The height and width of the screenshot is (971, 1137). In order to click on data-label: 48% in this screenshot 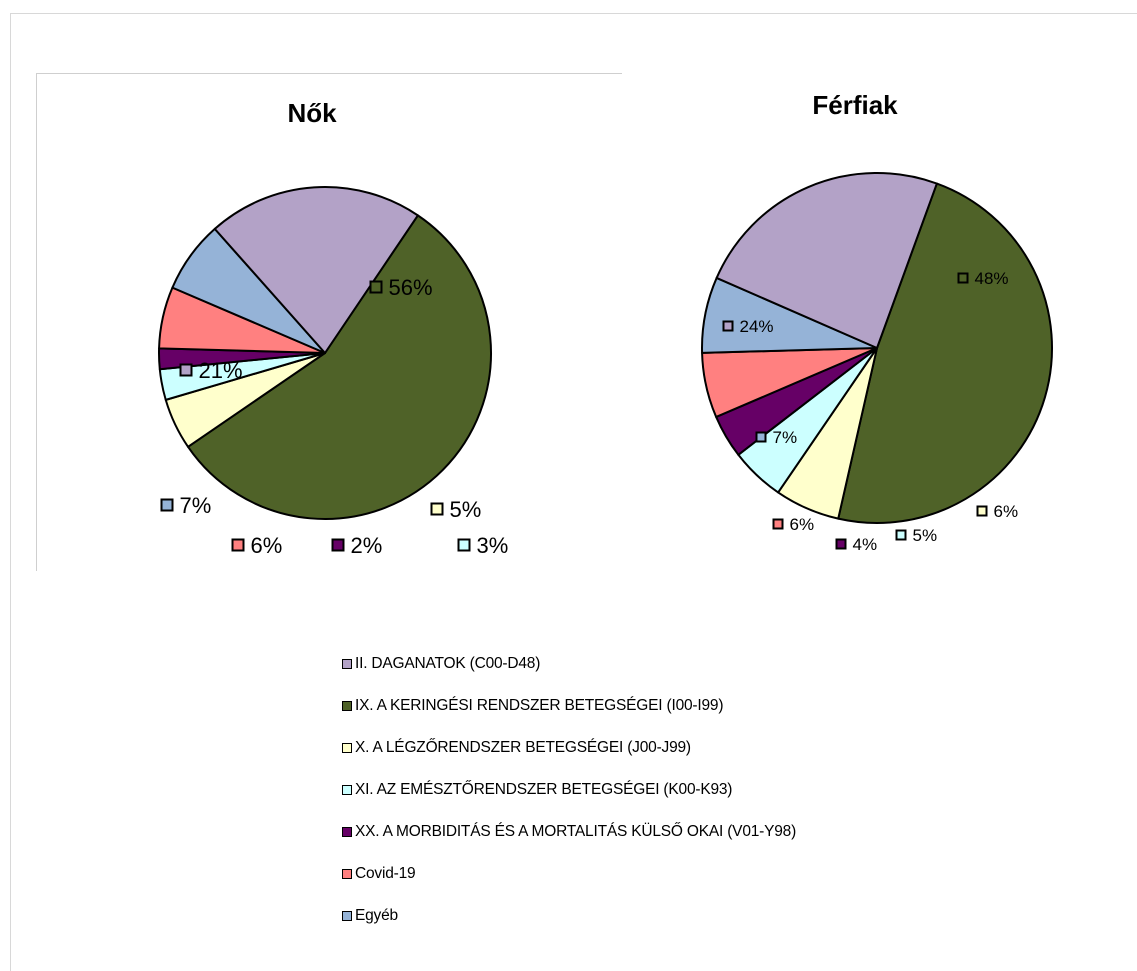, I will do `click(983, 278)`.